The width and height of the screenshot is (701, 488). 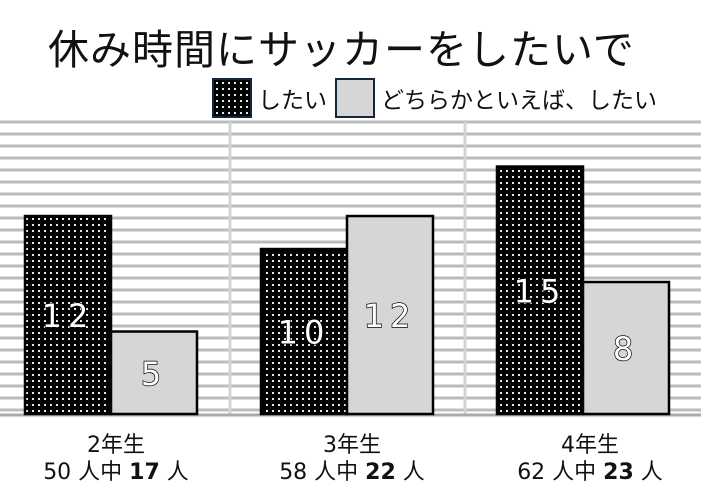 I want to click on category-label-0: 2年生 50 人中 17 人, so click(x=116, y=459).